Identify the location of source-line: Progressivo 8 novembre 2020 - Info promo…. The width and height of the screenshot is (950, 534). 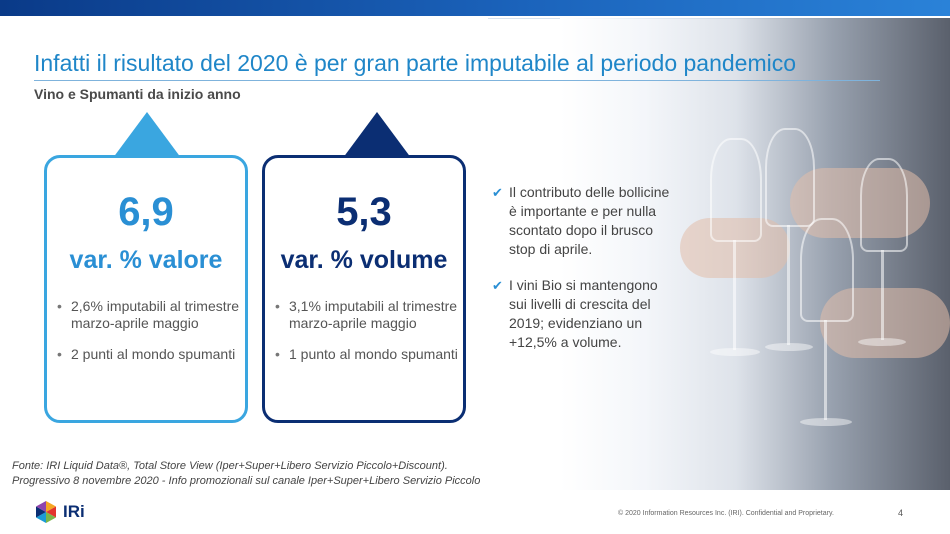
(246, 481).